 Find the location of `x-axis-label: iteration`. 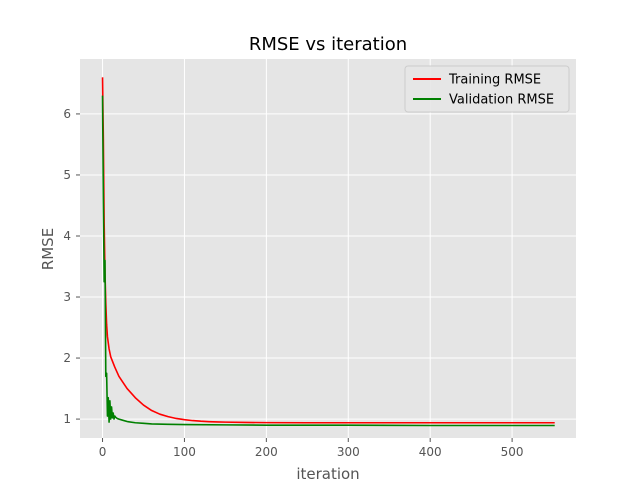

x-axis-label: iteration is located at coordinates (327, 474).